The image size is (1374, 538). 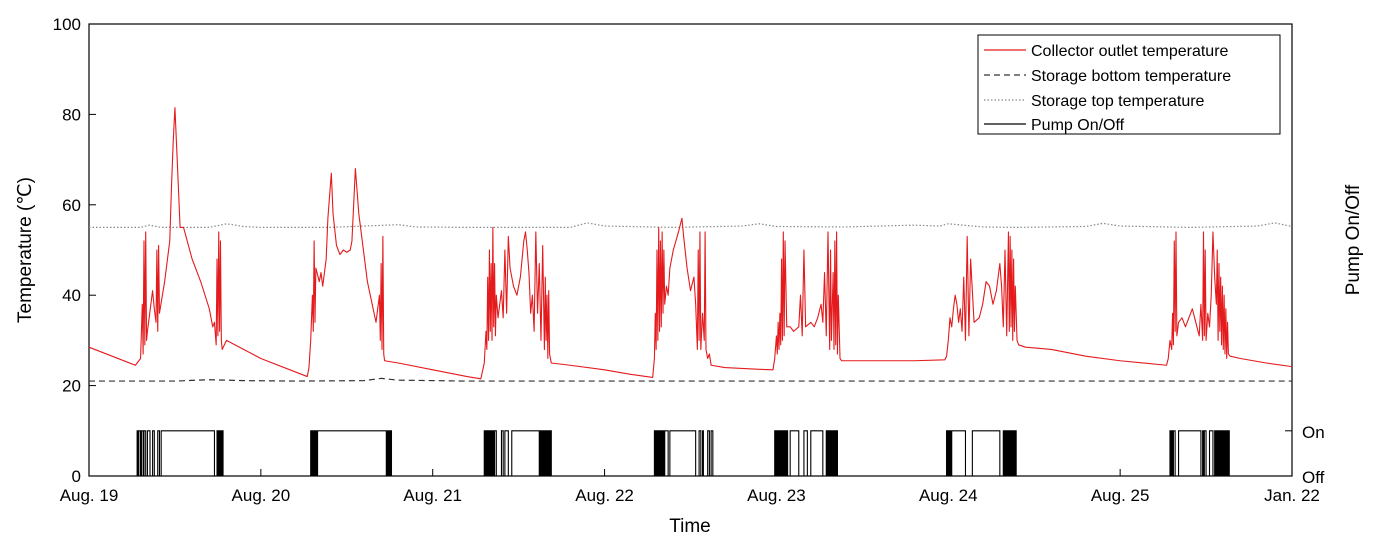 What do you see at coordinates (1313, 432) in the screenshot?
I see `y2-tick-label-1: On` at bounding box center [1313, 432].